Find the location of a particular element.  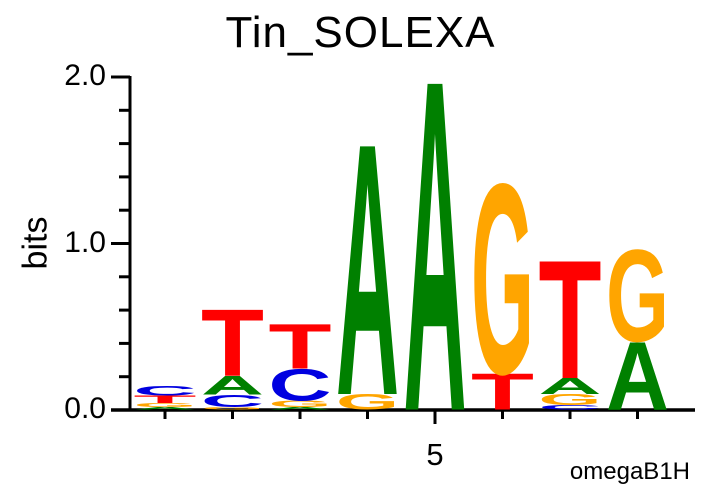

logo-letter-G-pos3: G is located at coordinates (300, 404).